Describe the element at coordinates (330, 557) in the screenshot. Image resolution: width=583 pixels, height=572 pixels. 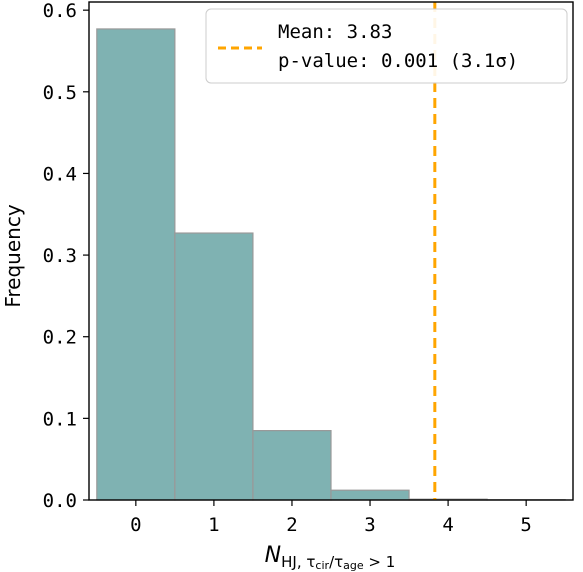
I see `x-axis-title: NHJ, τcir/τage > 1` at that location.